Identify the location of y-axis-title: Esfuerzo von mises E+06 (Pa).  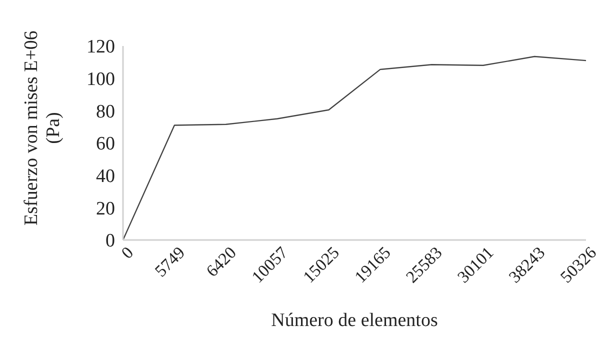
(42, 128).